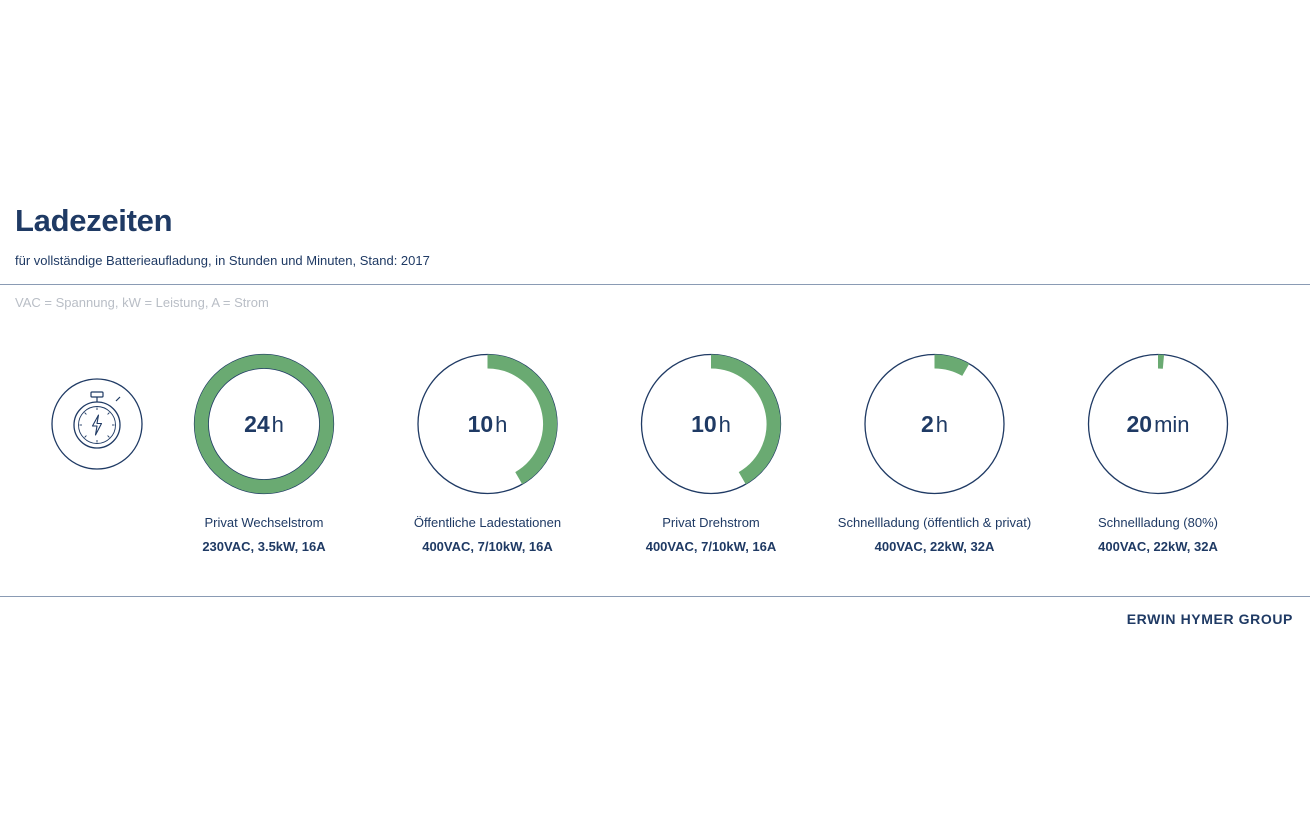  What do you see at coordinates (927, 424) in the screenshot?
I see `ring-value-number: 2` at bounding box center [927, 424].